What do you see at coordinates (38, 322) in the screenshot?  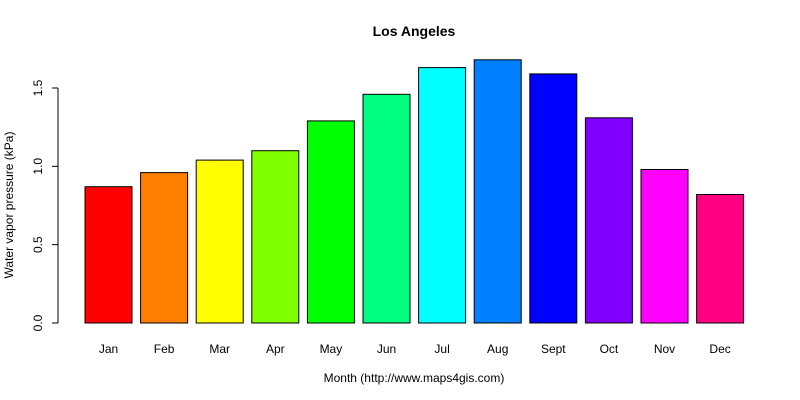 I see `y-tick-label: 0.0` at bounding box center [38, 322].